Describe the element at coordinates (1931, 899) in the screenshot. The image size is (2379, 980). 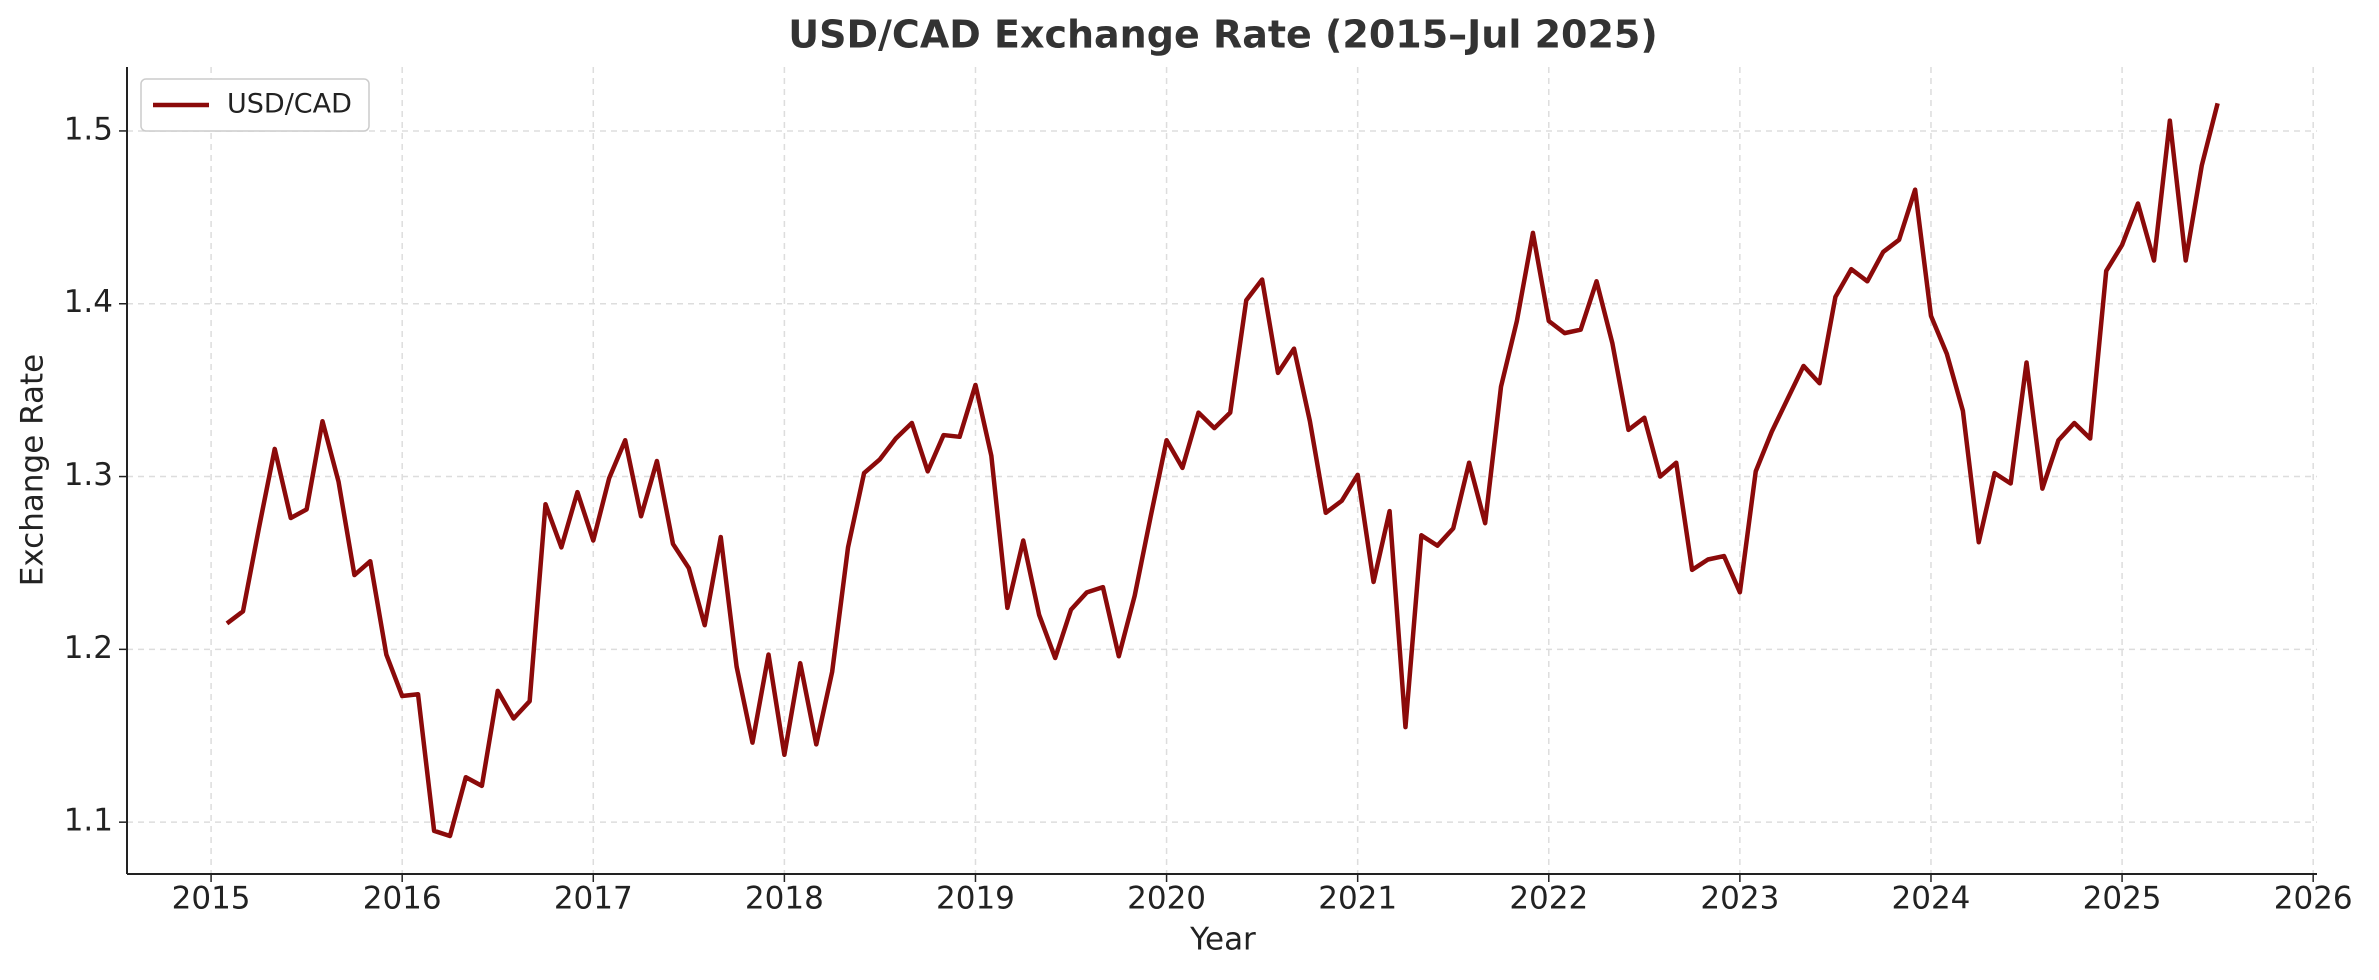
I see `x-tick-label: 2024` at that location.